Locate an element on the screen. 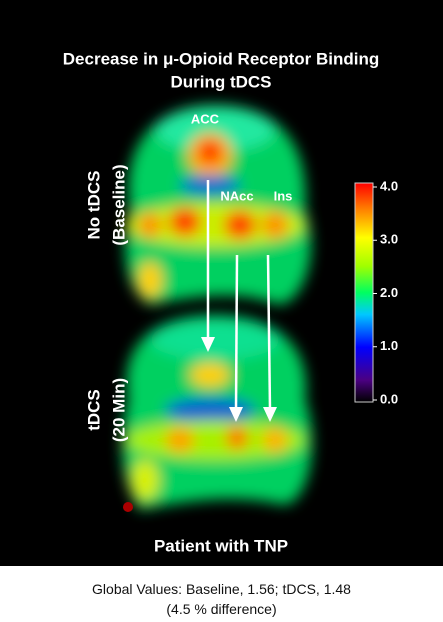  brain-scan-tdcs is located at coordinates (217, 412).